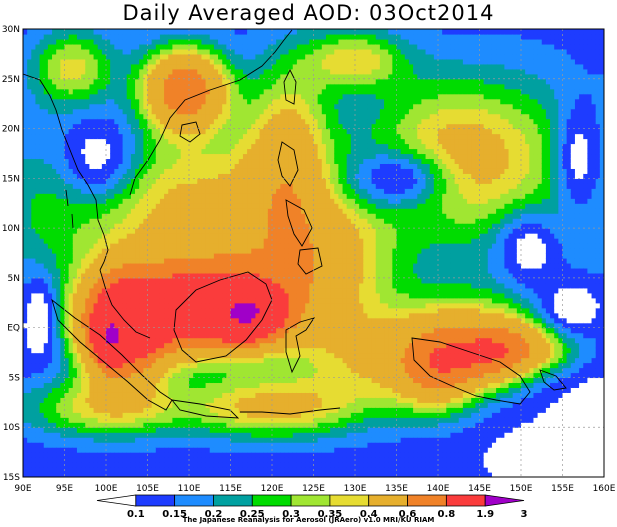 The image size is (617, 527). I want to click on lat-label: 15N, so click(11, 179).